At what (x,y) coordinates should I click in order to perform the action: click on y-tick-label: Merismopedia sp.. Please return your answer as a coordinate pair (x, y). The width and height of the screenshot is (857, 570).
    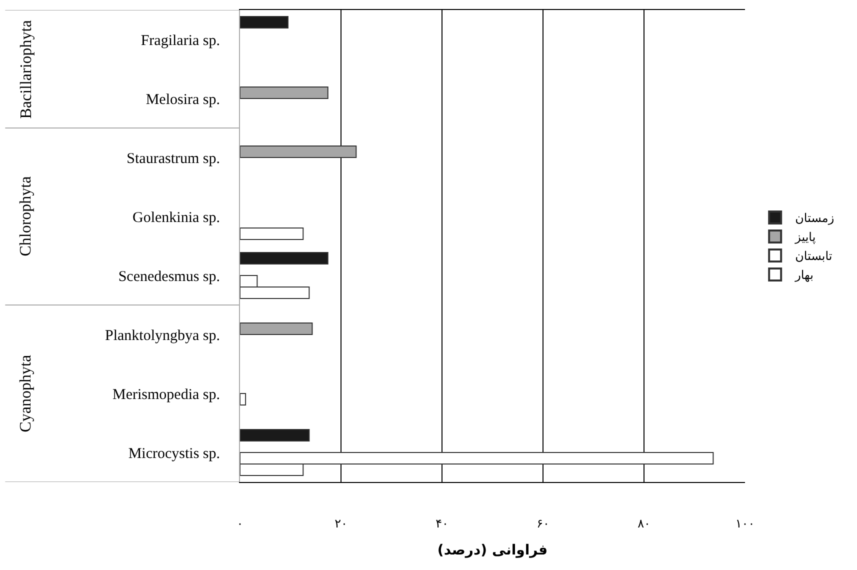
    Looking at the image, I should click on (166, 394).